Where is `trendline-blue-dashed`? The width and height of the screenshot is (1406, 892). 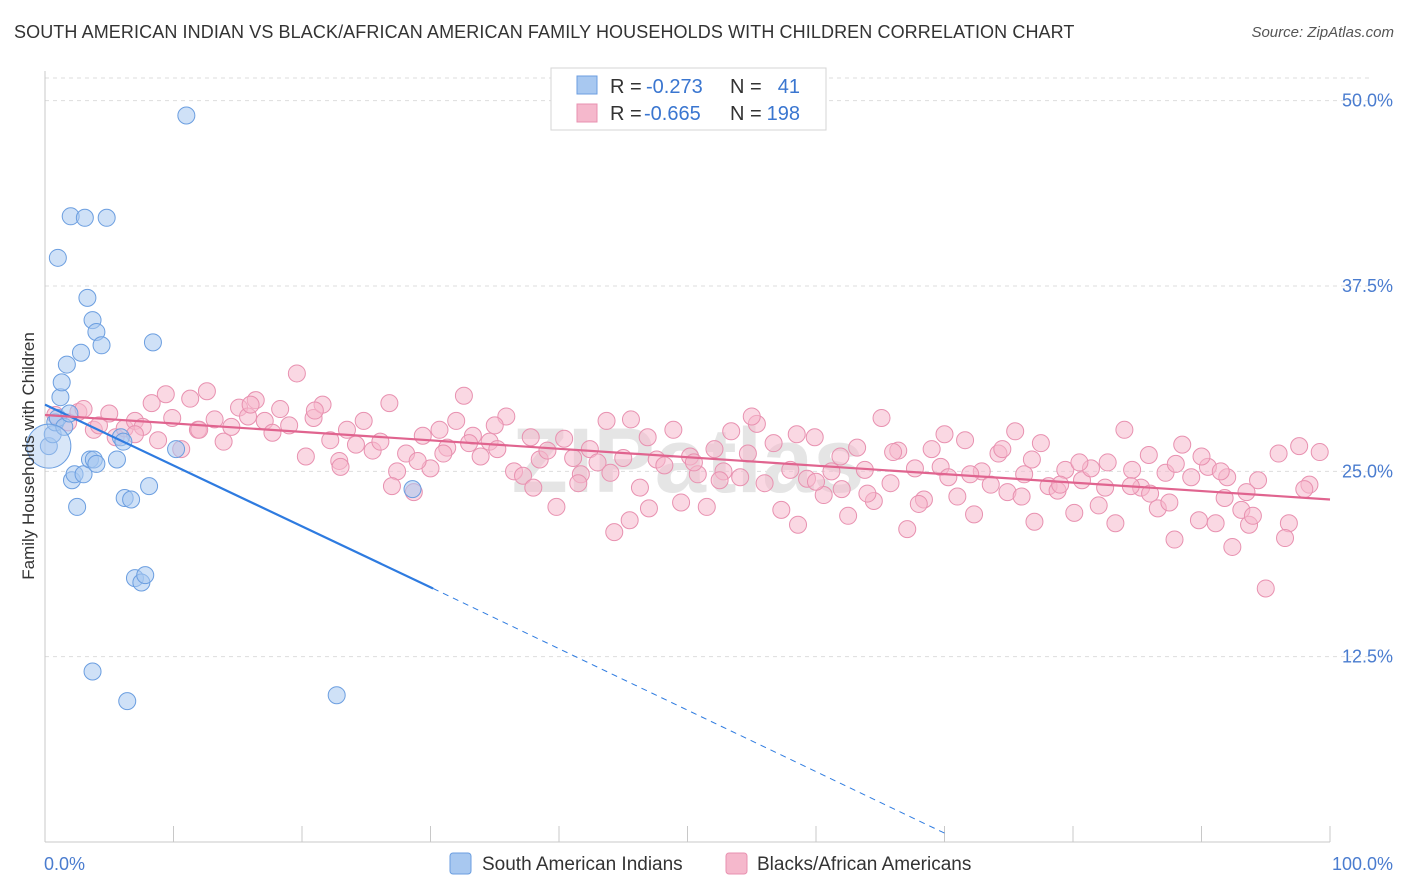 trendline-blue-dashed is located at coordinates (688, 711).